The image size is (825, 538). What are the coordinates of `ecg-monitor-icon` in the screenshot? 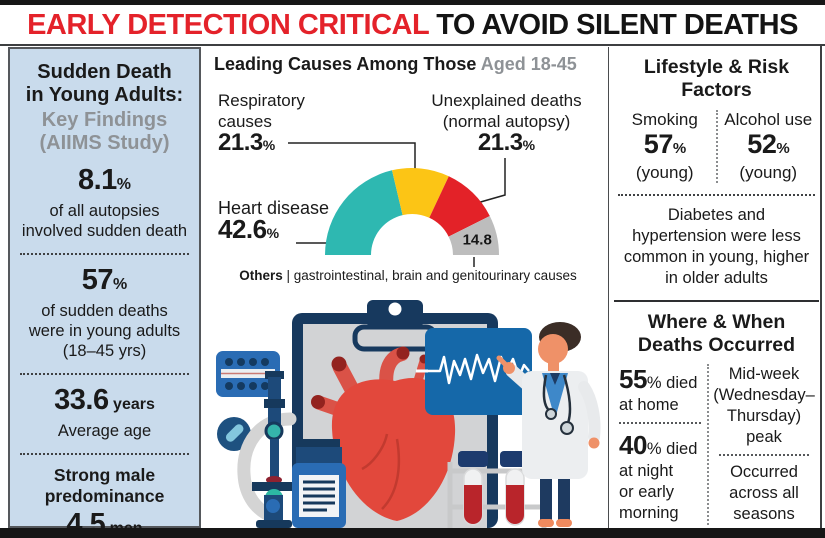 It's located at (474, 371).